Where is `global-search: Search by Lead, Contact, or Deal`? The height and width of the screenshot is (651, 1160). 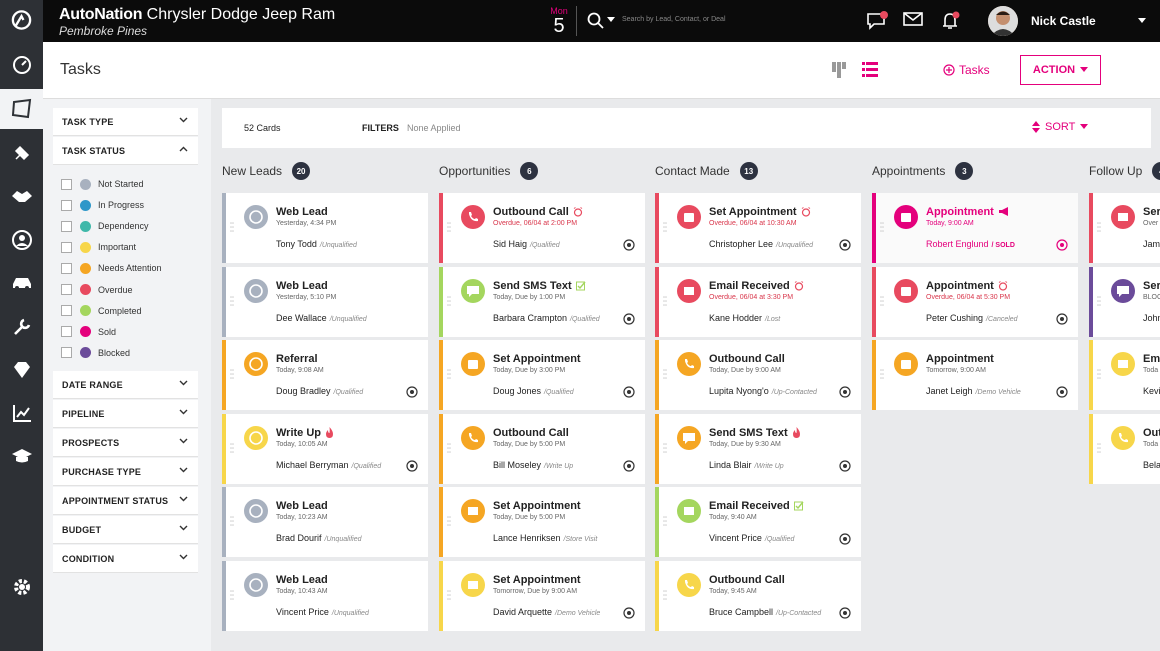 global-search: Search by Lead, Contact, or Deal is located at coordinates (697, 21).